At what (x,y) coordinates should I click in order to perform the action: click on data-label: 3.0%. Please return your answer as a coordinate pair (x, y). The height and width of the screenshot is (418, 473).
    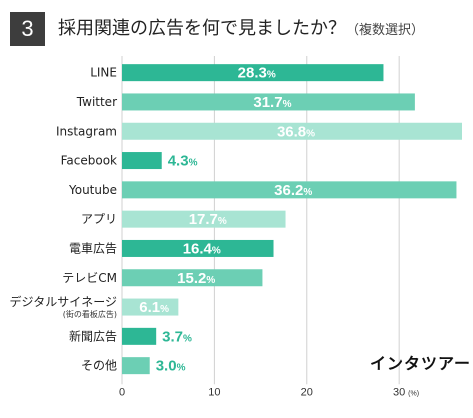
    Looking at the image, I should click on (171, 366).